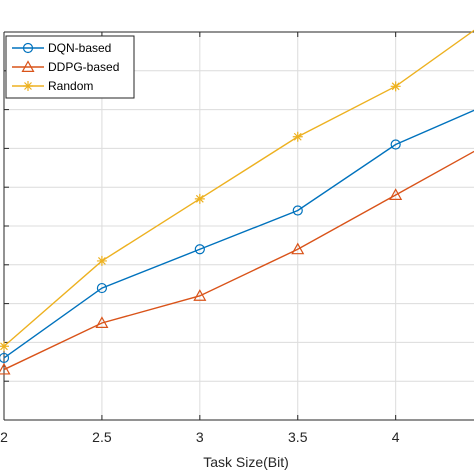 Image resolution: width=474 pixels, height=474 pixels. What do you see at coordinates (298, 437) in the screenshot?
I see `x-tick-label: 3.5` at bounding box center [298, 437].